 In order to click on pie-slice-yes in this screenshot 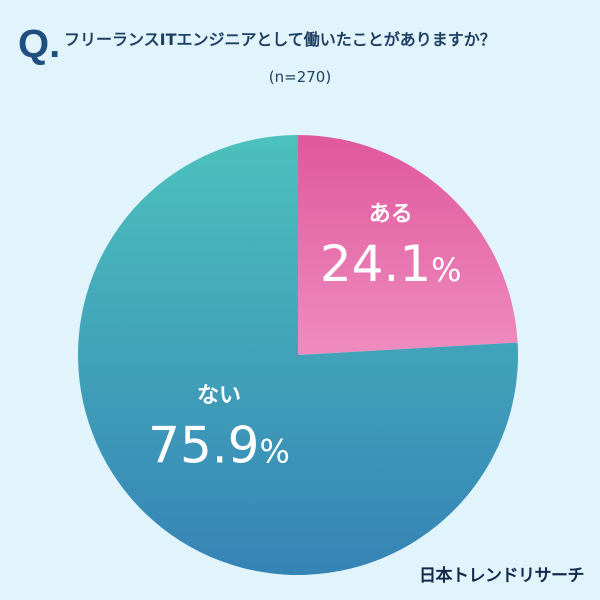, I will do `click(408, 245)`.